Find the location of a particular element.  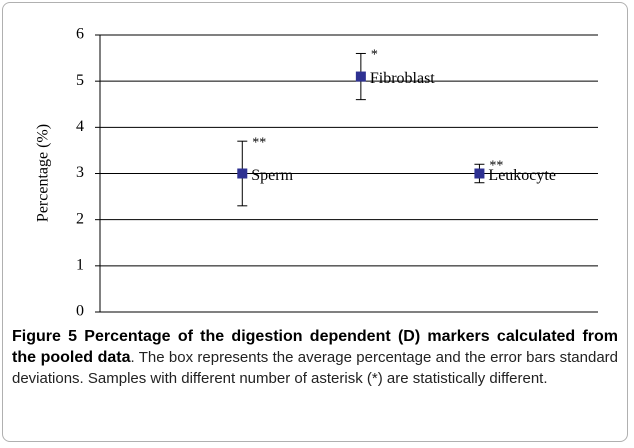

y-axis-label: Percentage (%) is located at coordinates (43, 173).